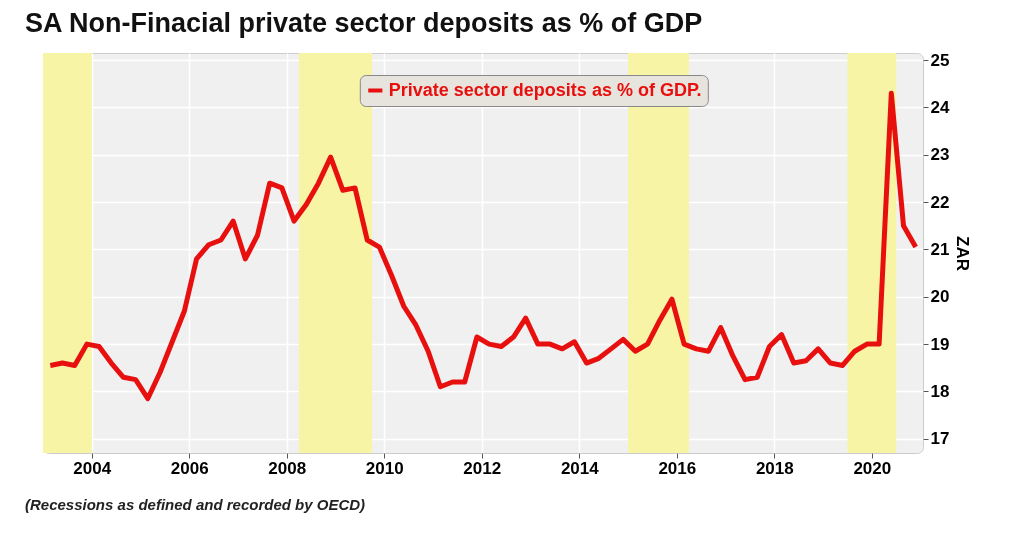  I want to click on chart-title: SA Non-Finacial private sector deposits as % of GDP, so click(364, 23).